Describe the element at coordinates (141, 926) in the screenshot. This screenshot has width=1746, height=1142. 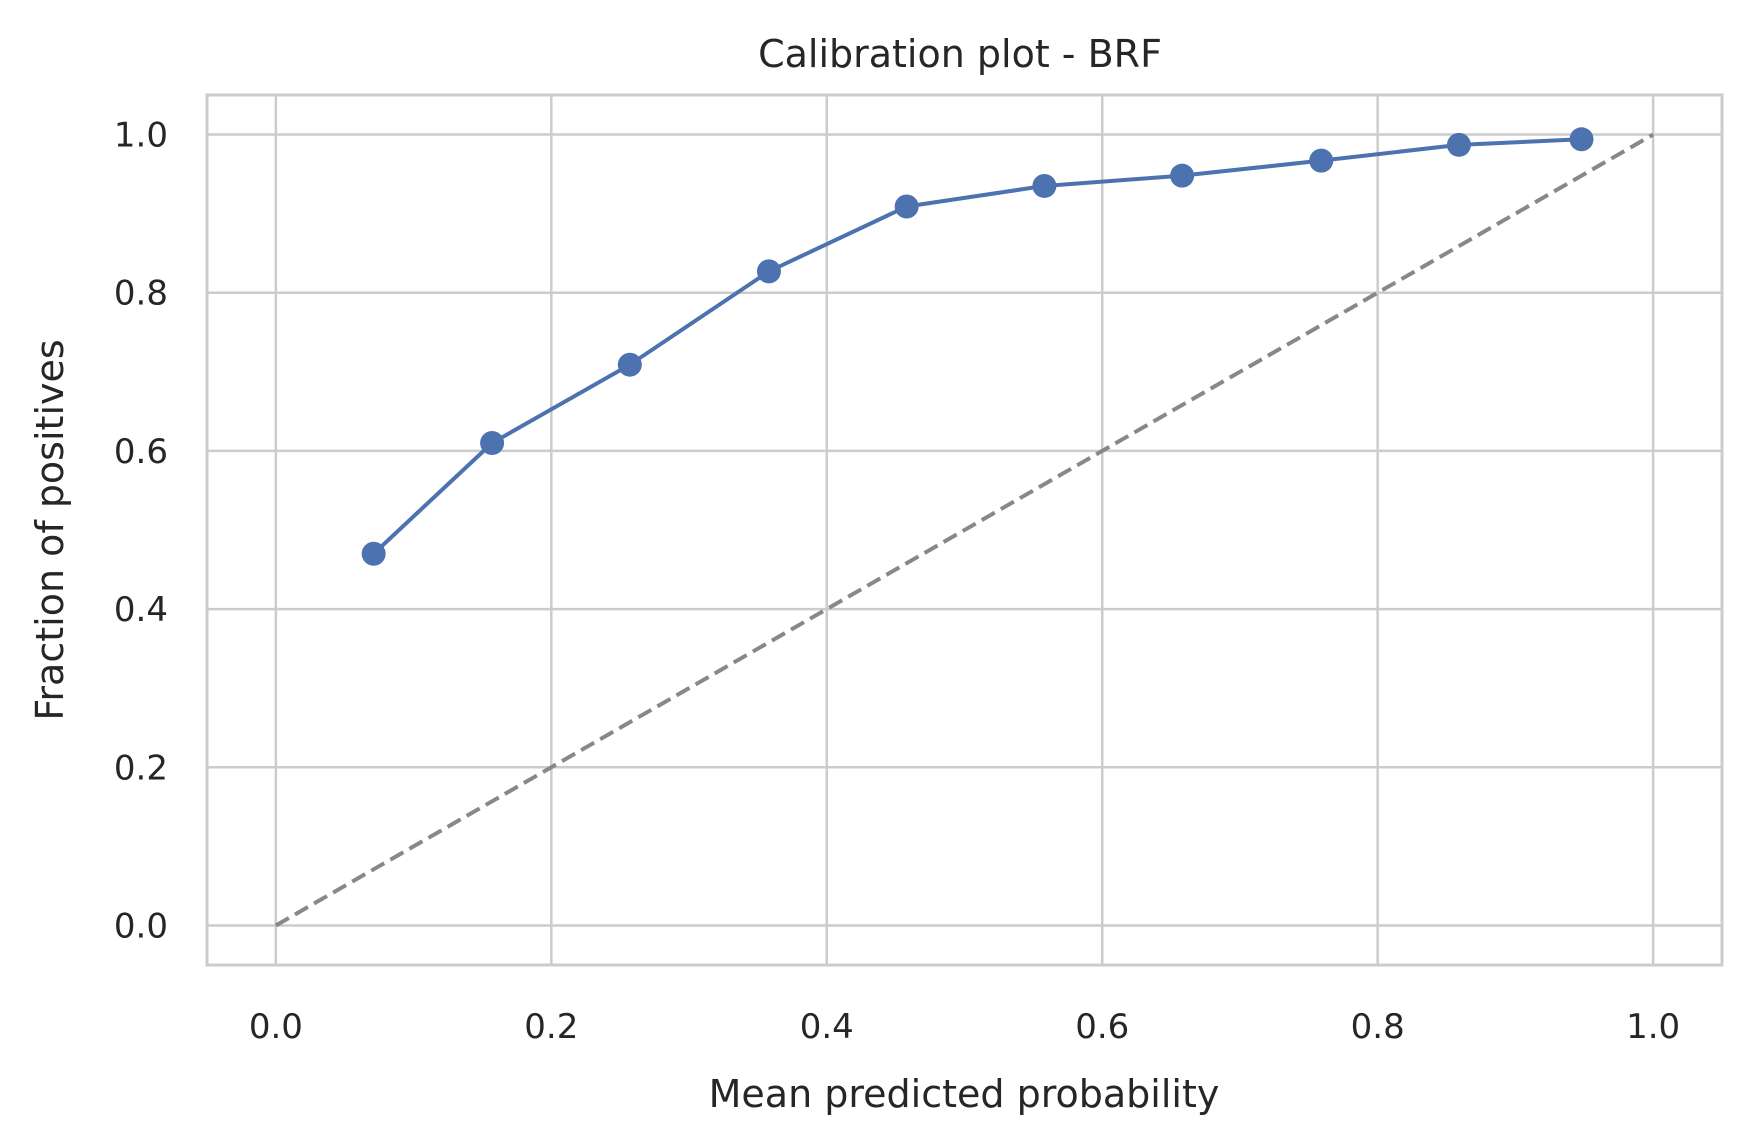
I see `y-tick-label: 0.0` at that location.